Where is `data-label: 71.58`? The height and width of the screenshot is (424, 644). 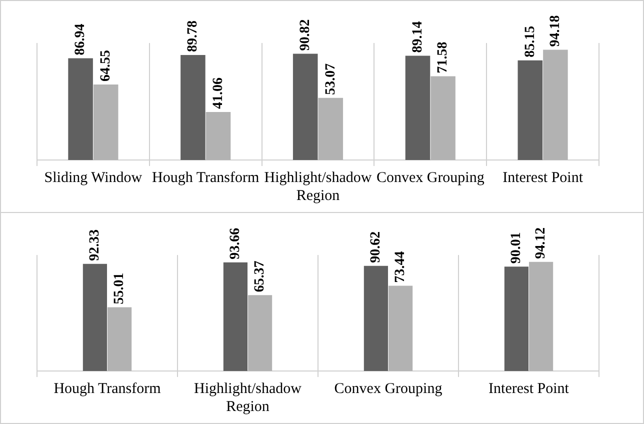
data-label: 71.58 is located at coordinates (443, 58).